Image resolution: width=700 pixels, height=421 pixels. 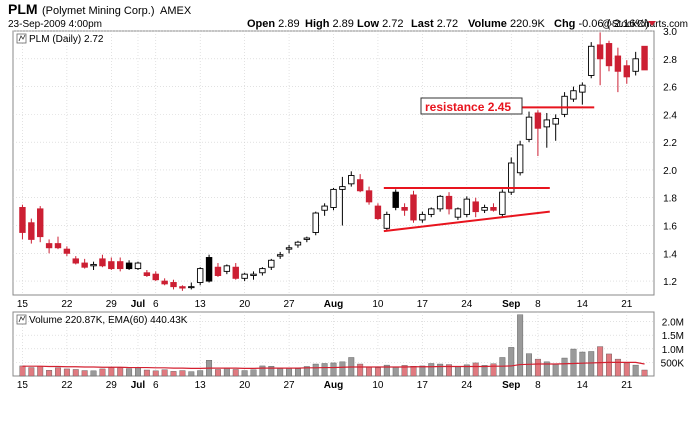 I want to click on quote-label: Open, so click(x=262, y=24).